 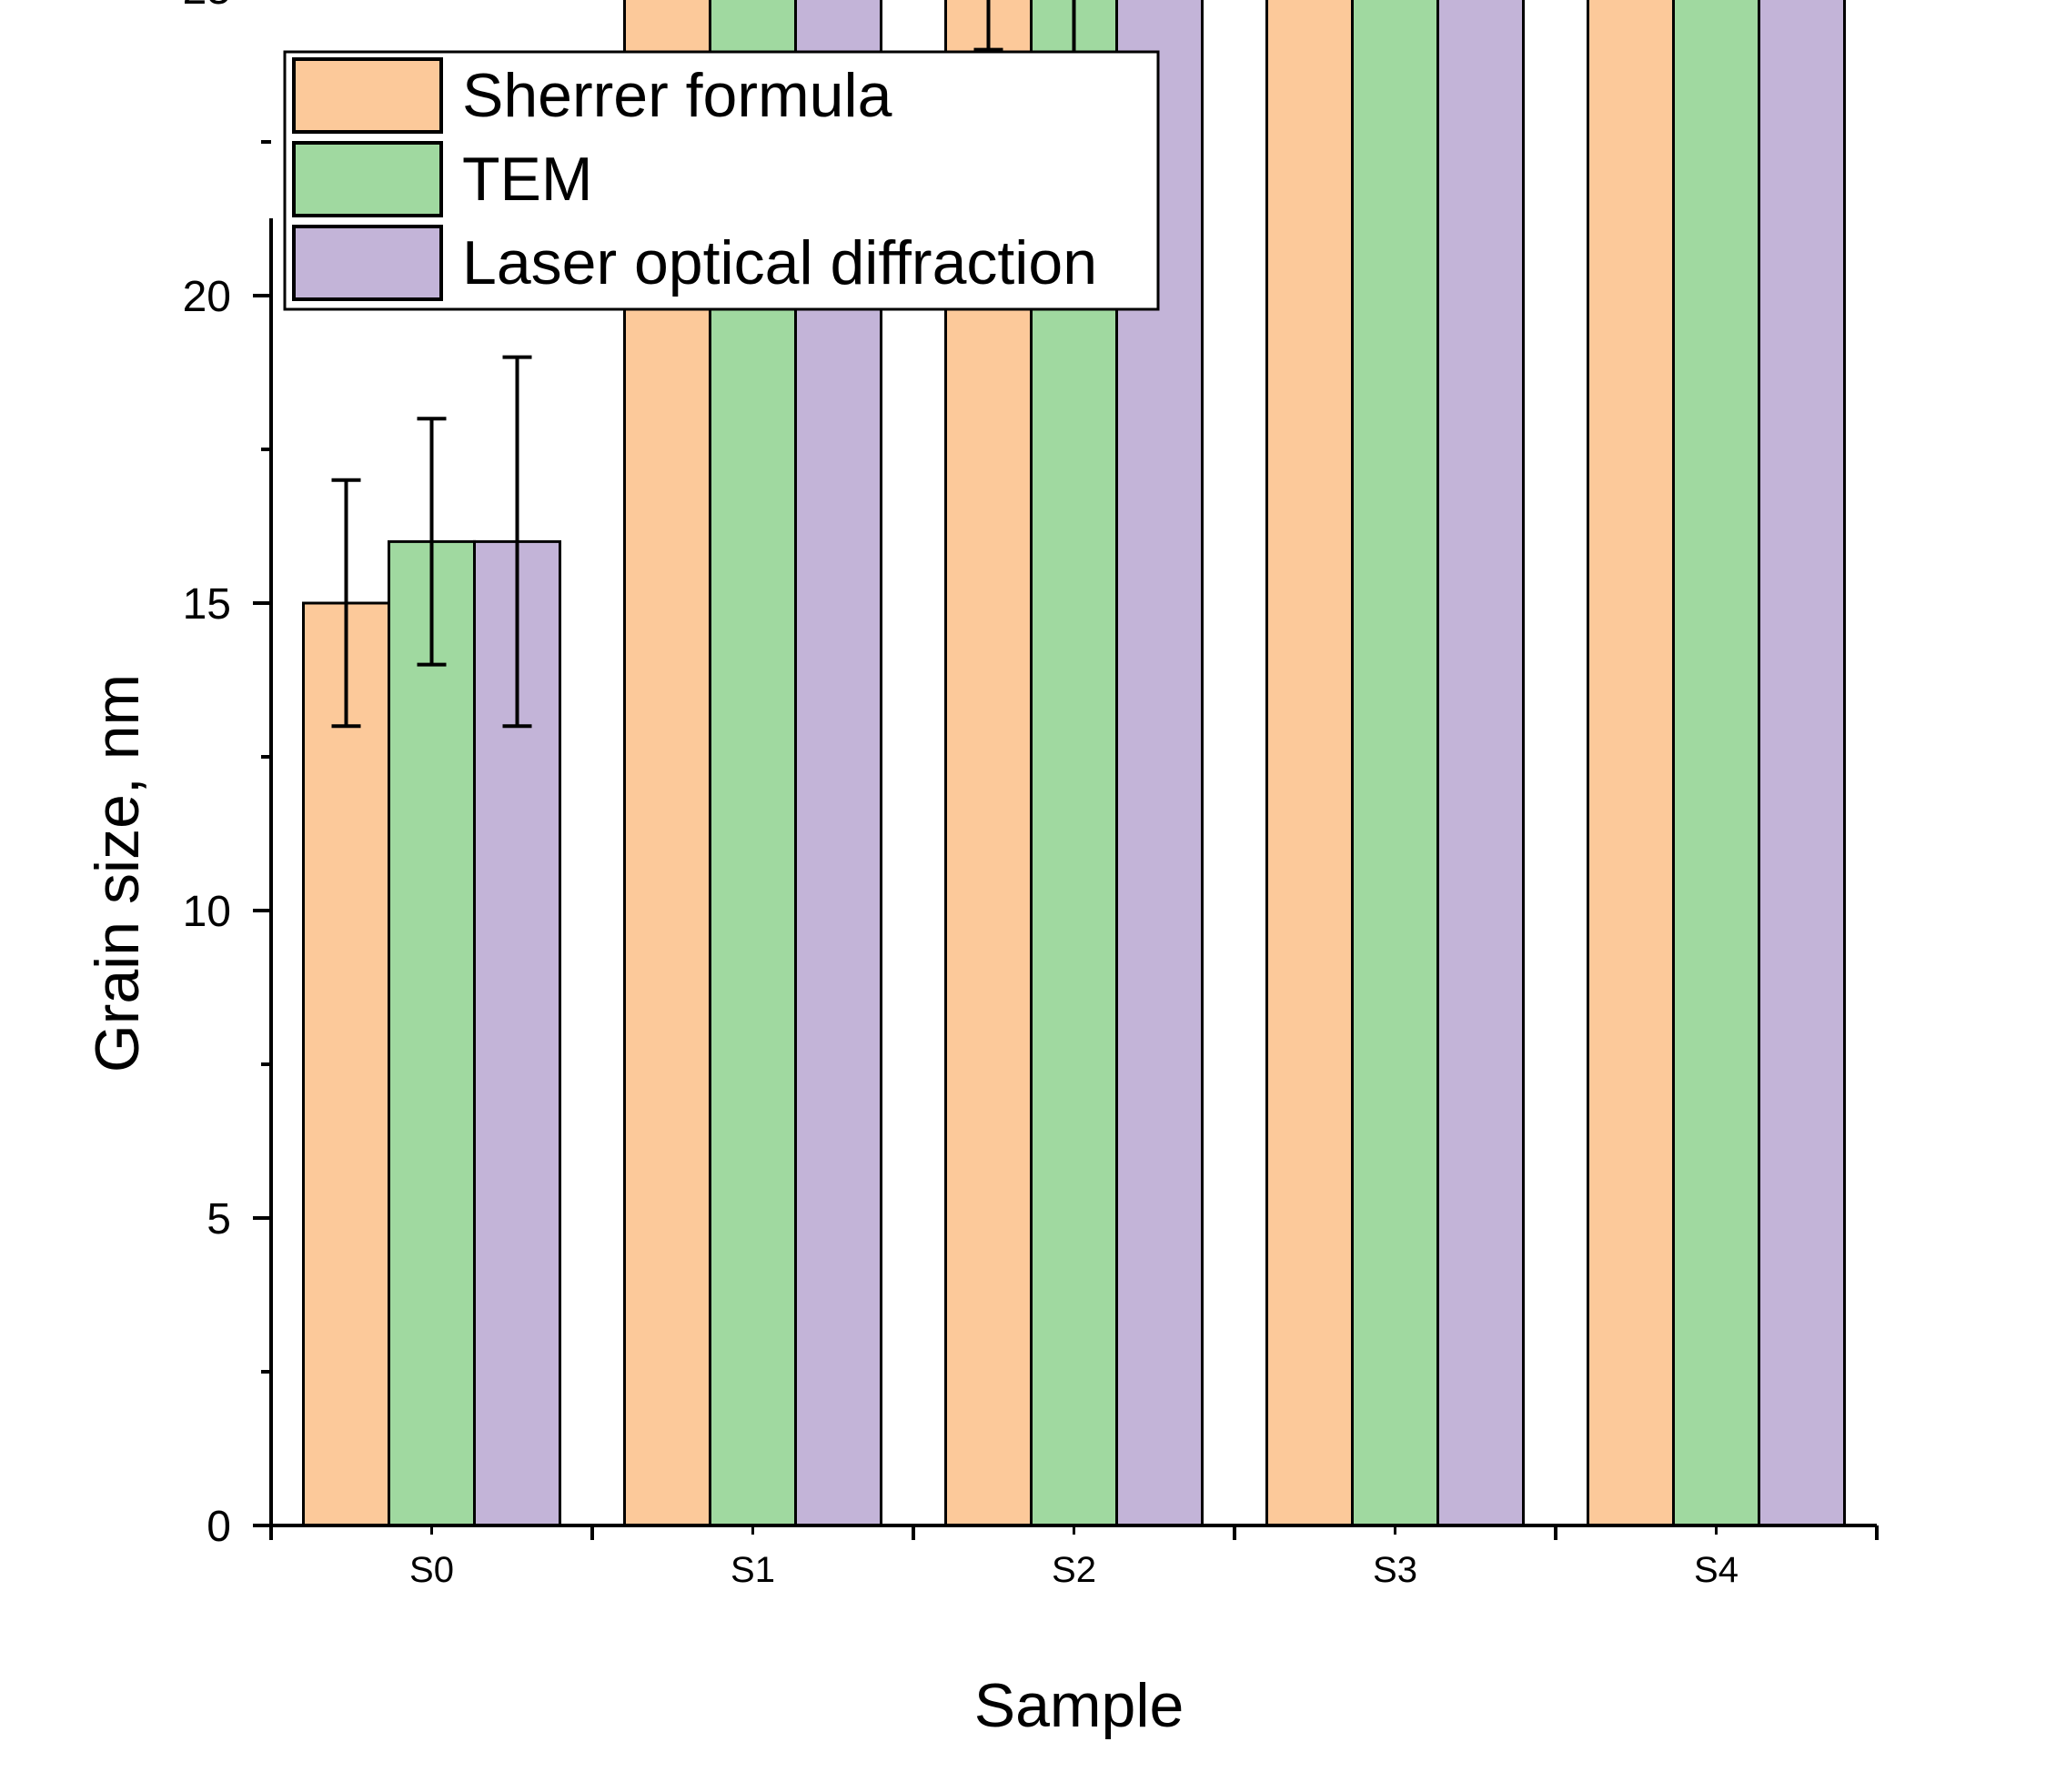 I want to click on y-tick-label: 20, so click(x=207, y=297).